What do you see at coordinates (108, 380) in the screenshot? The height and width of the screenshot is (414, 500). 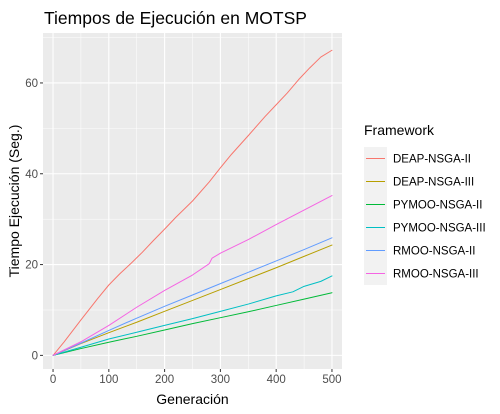 I see `x-tick-label: 100` at bounding box center [108, 380].